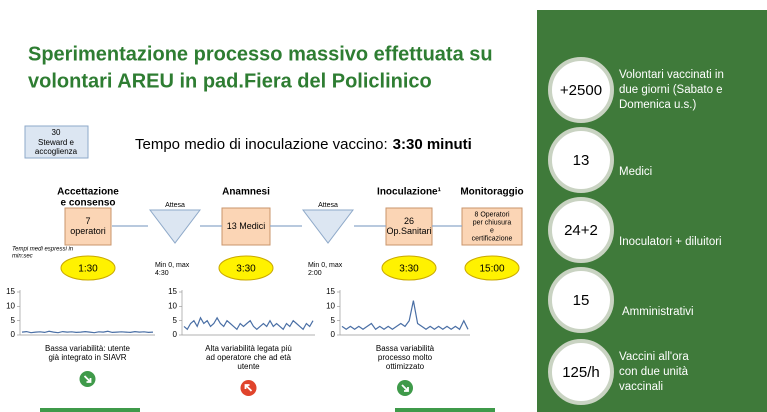 Image resolution: width=767 pixels, height=412 pixels. What do you see at coordinates (671, 90) in the screenshot?
I see `stat-label: due giorni (Sabato e` at bounding box center [671, 90].